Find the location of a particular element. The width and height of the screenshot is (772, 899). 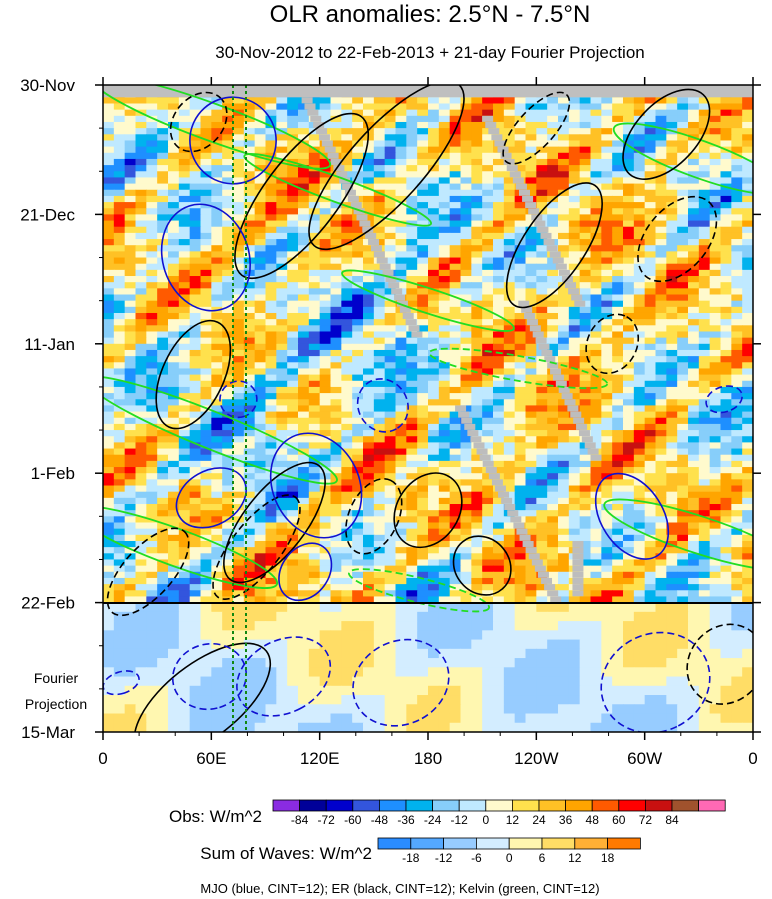

x-tick-label-2: 120E is located at coordinates (320, 758).